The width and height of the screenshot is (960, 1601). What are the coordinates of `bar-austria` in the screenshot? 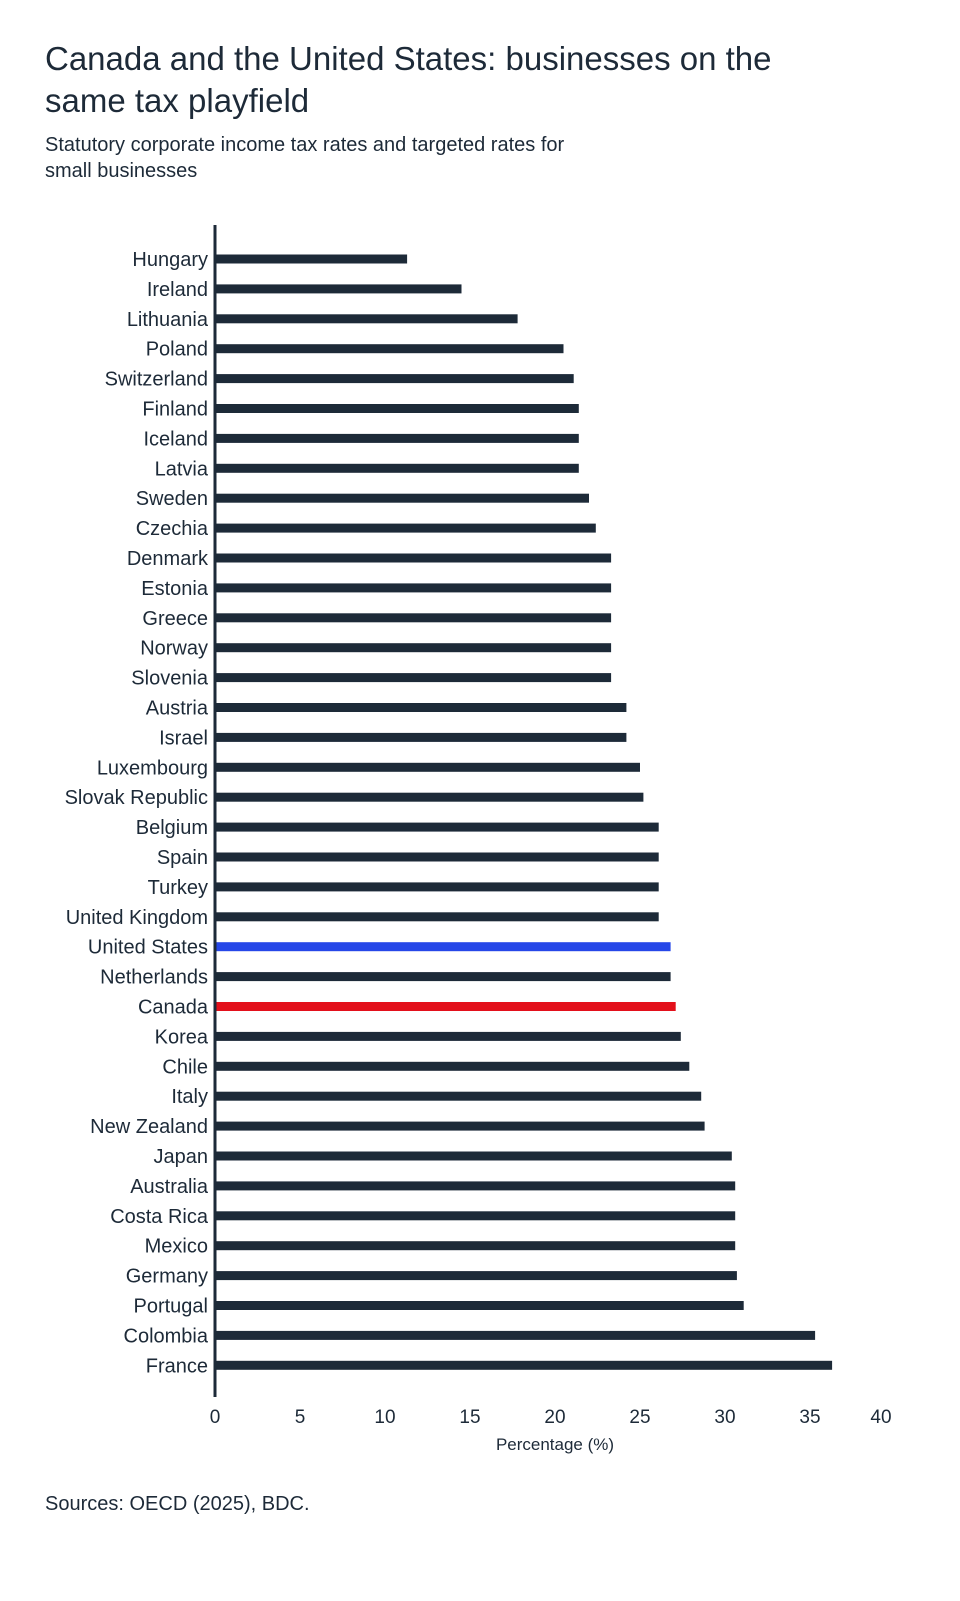 It's located at (421, 707).